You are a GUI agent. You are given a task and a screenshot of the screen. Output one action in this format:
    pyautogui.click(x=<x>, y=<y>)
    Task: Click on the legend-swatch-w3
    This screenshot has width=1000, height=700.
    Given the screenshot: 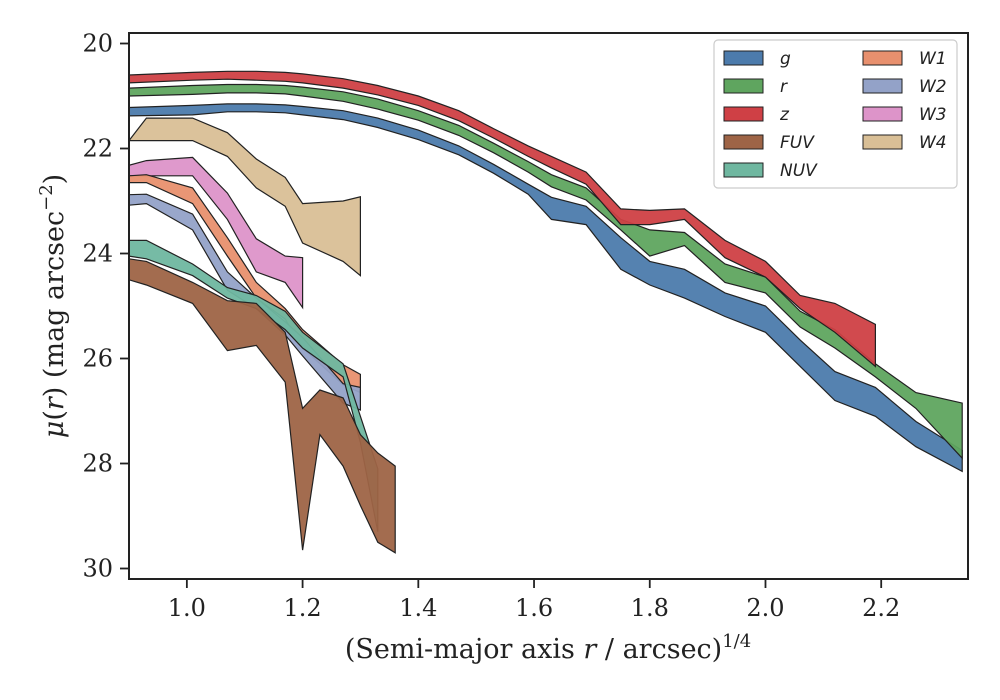 What is the action you would take?
    pyautogui.click(x=882, y=114)
    